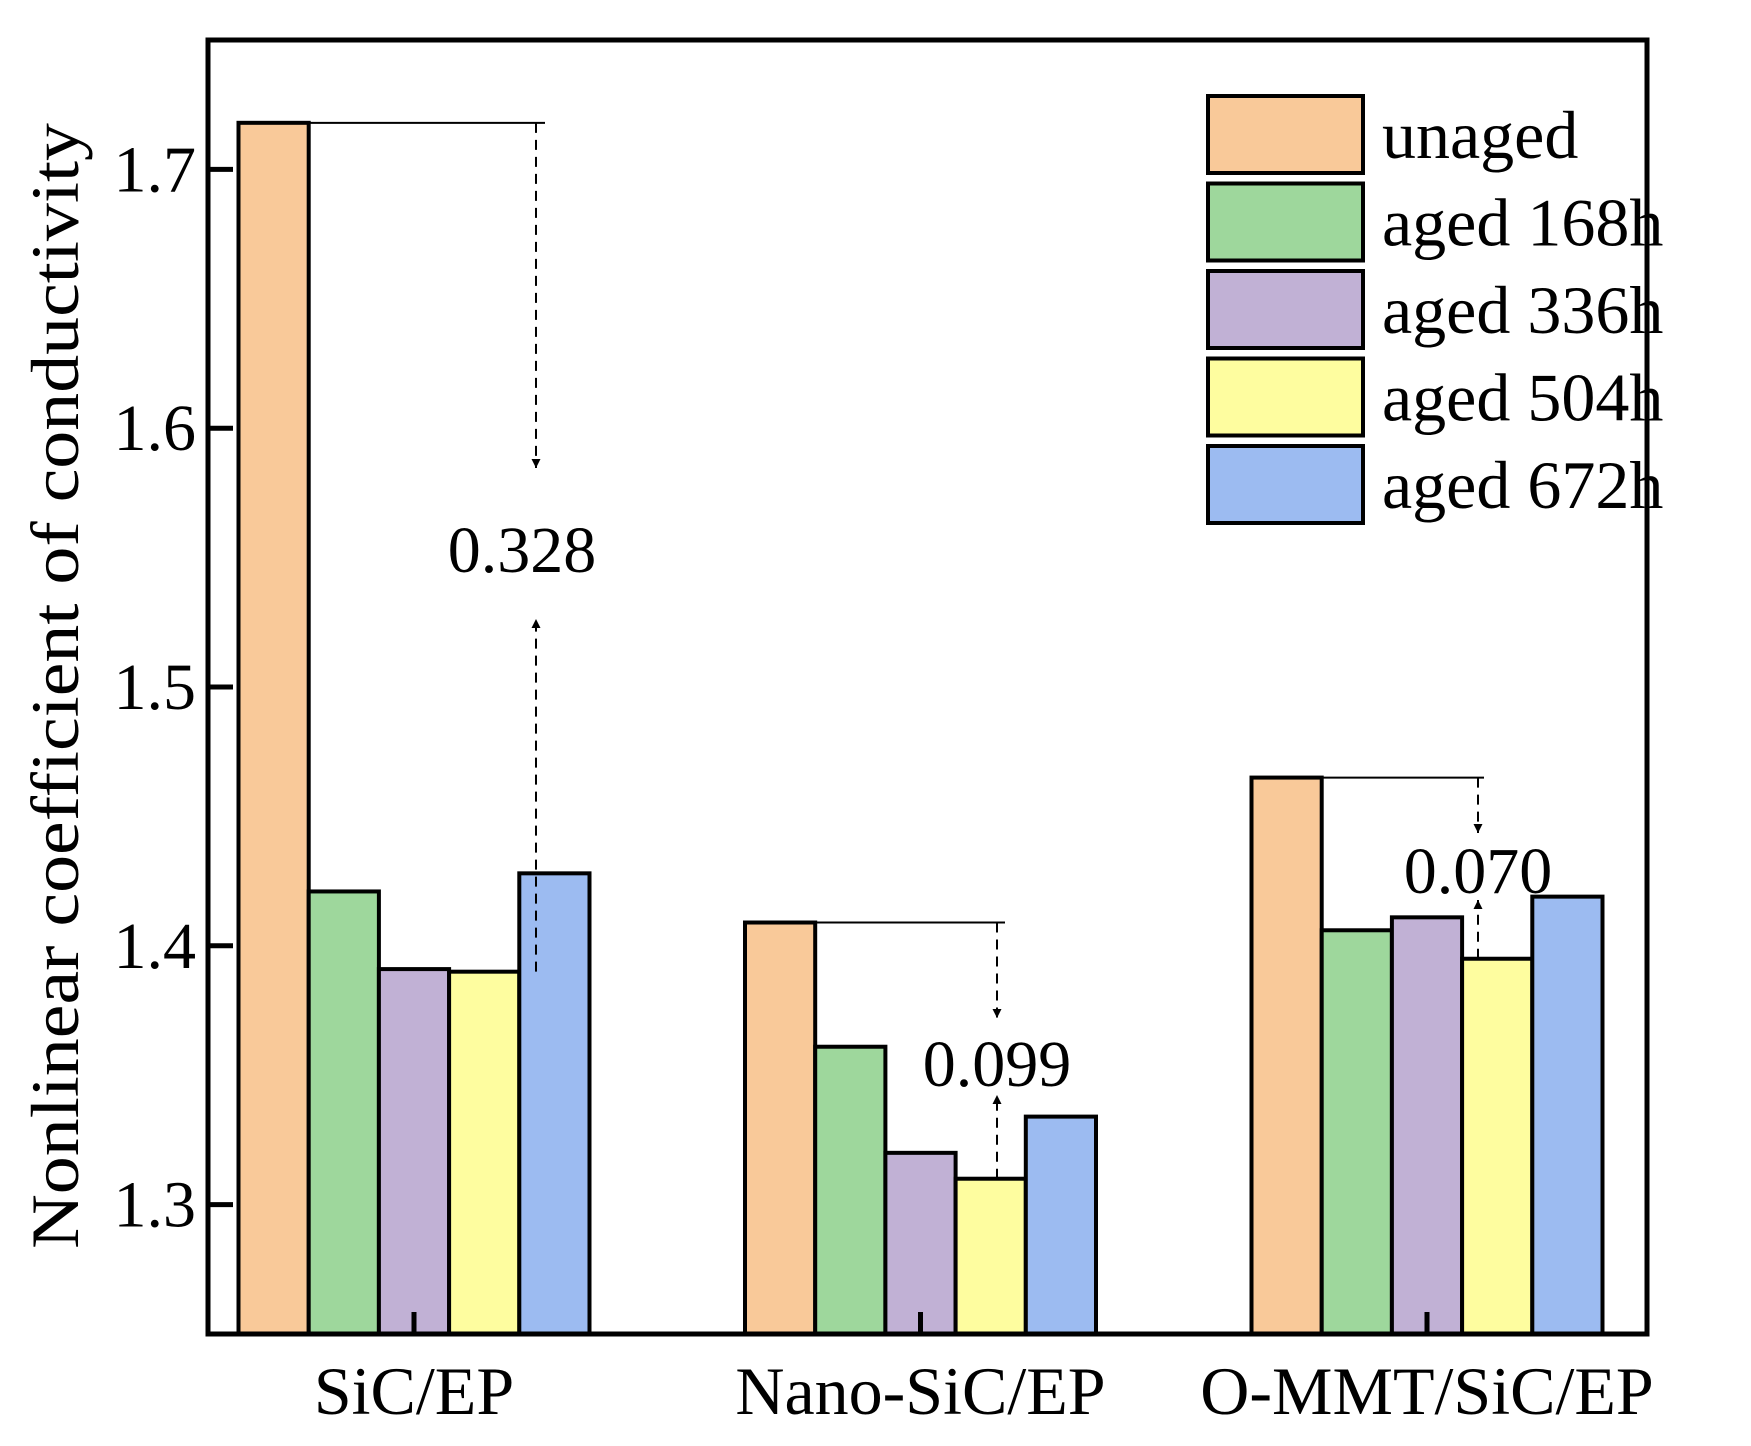 The height and width of the screenshot is (1446, 1751). I want to click on legend-label: aged 504h, so click(1522, 398).